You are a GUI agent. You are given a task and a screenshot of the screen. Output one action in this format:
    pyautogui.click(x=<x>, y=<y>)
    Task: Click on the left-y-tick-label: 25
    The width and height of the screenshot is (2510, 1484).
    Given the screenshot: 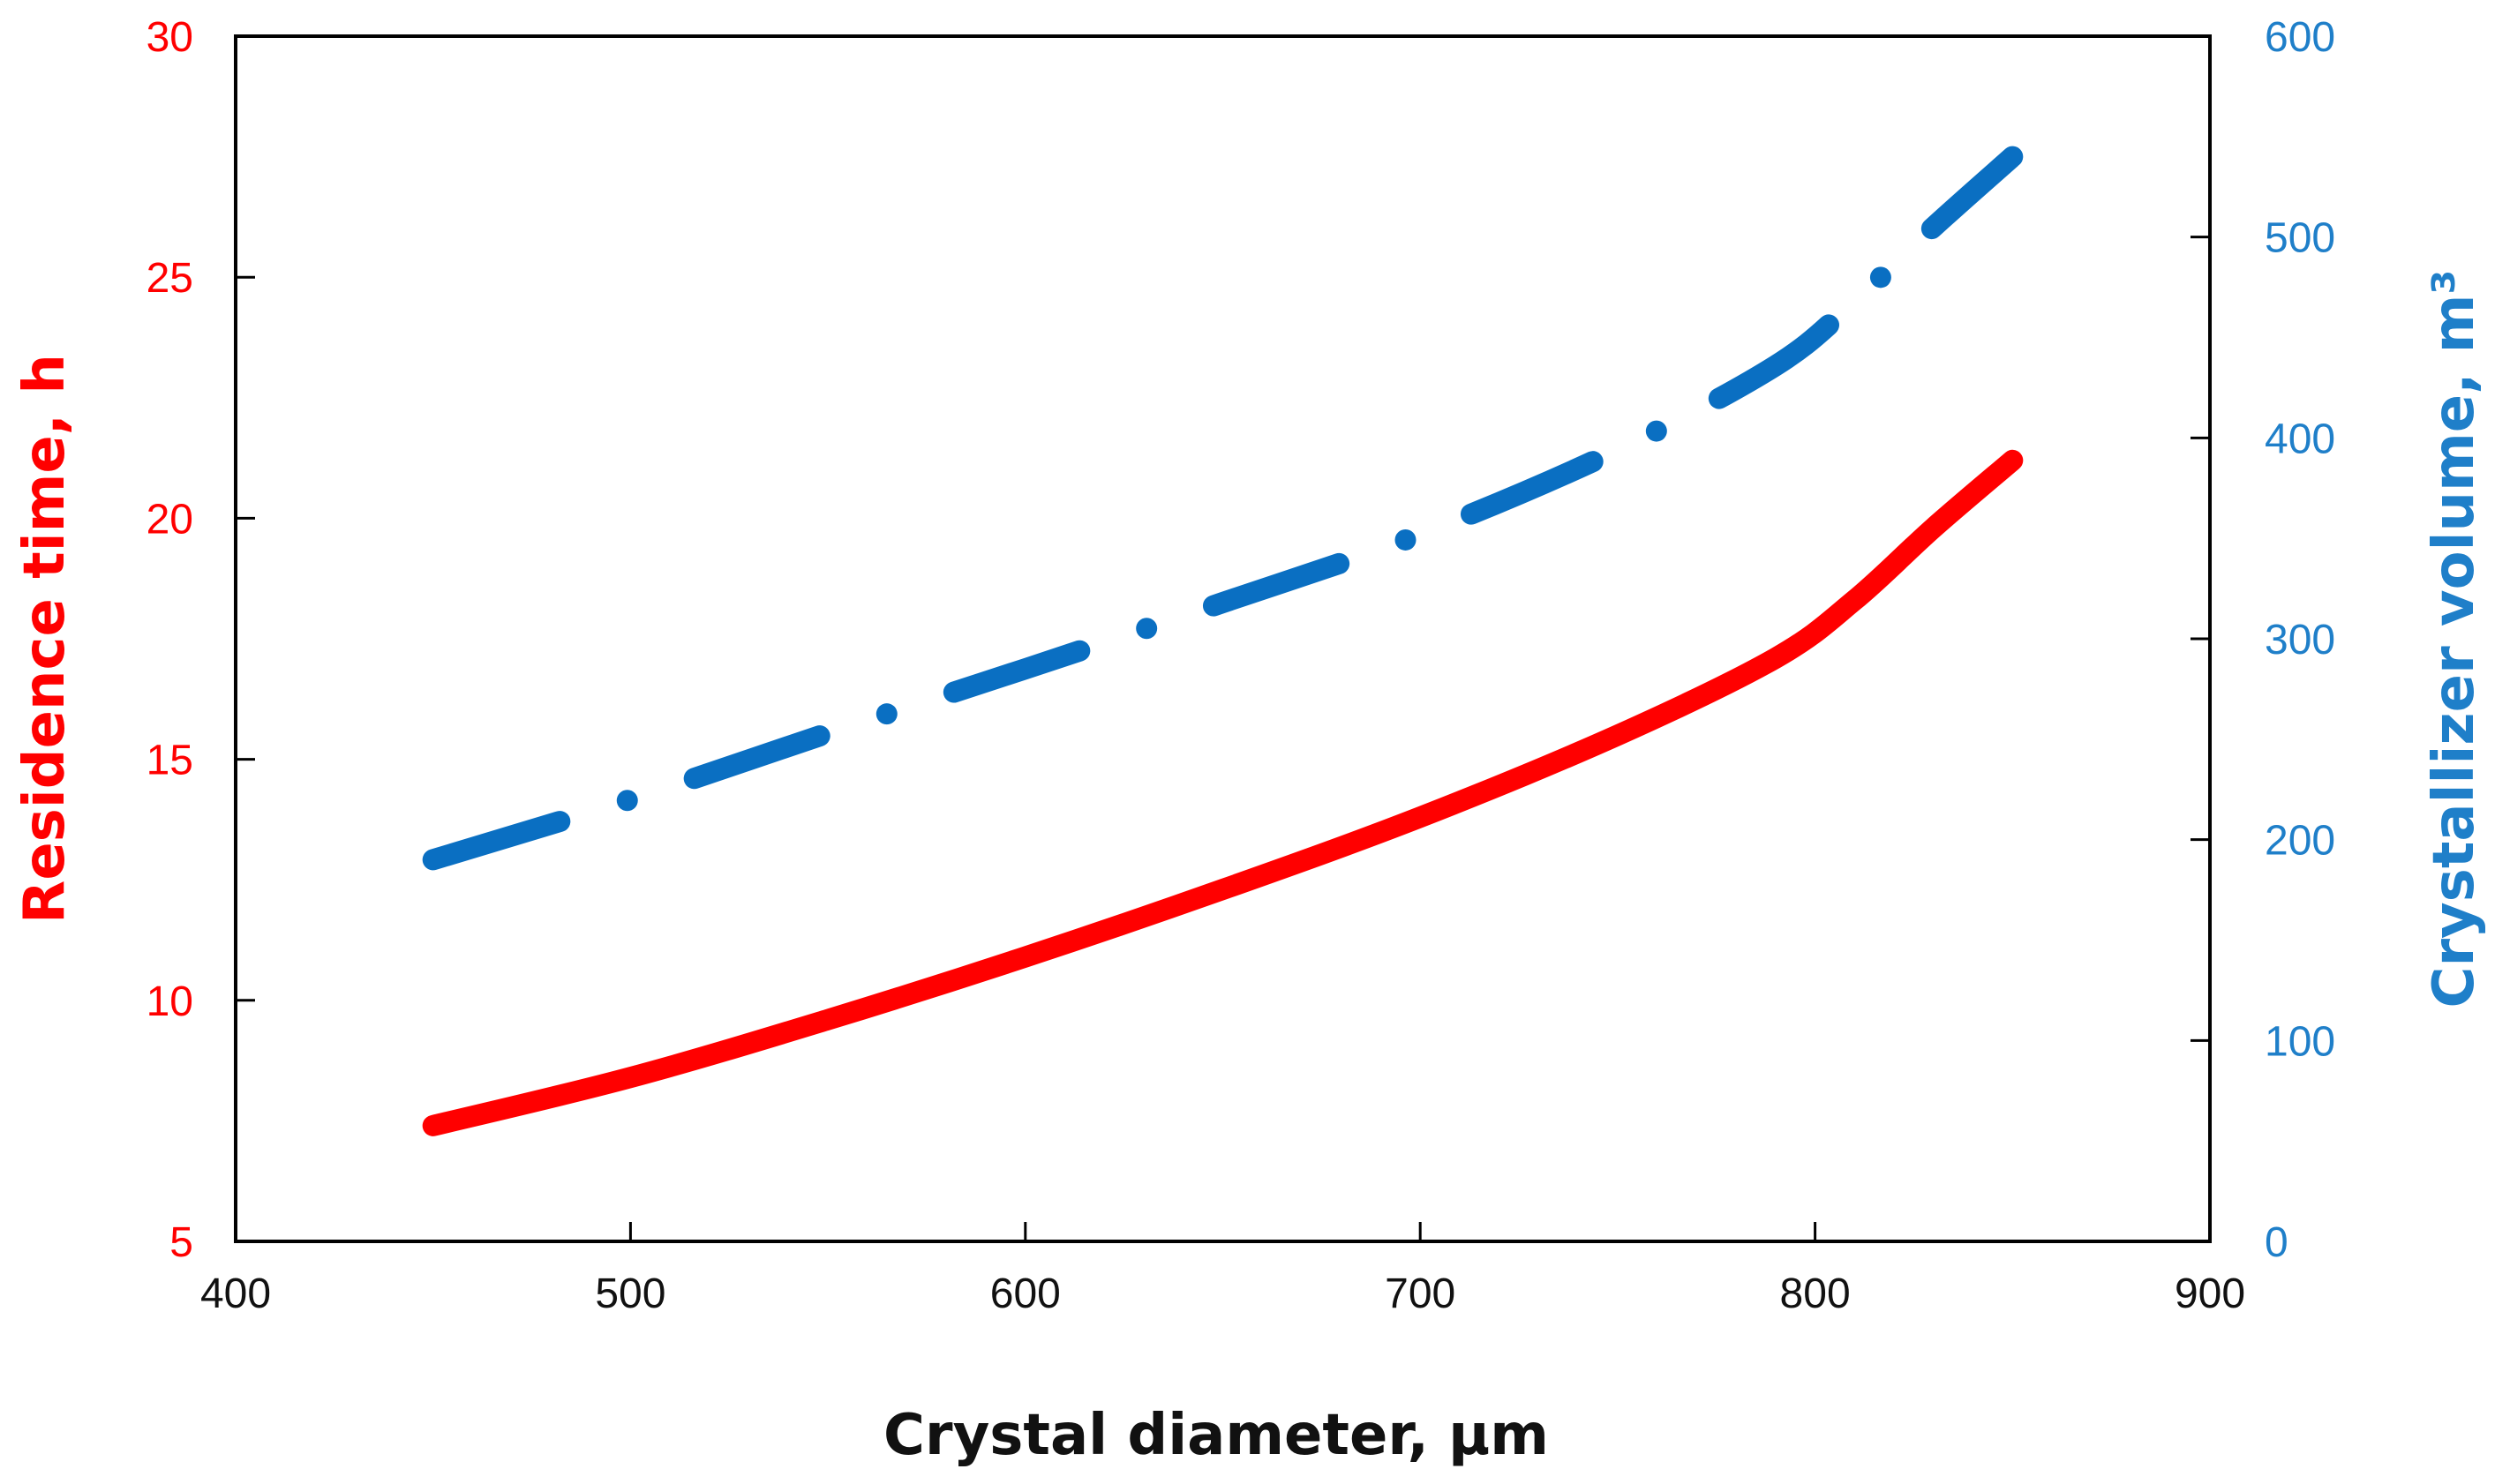 What is the action you would take?
    pyautogui.click(x=170, y=278)
    